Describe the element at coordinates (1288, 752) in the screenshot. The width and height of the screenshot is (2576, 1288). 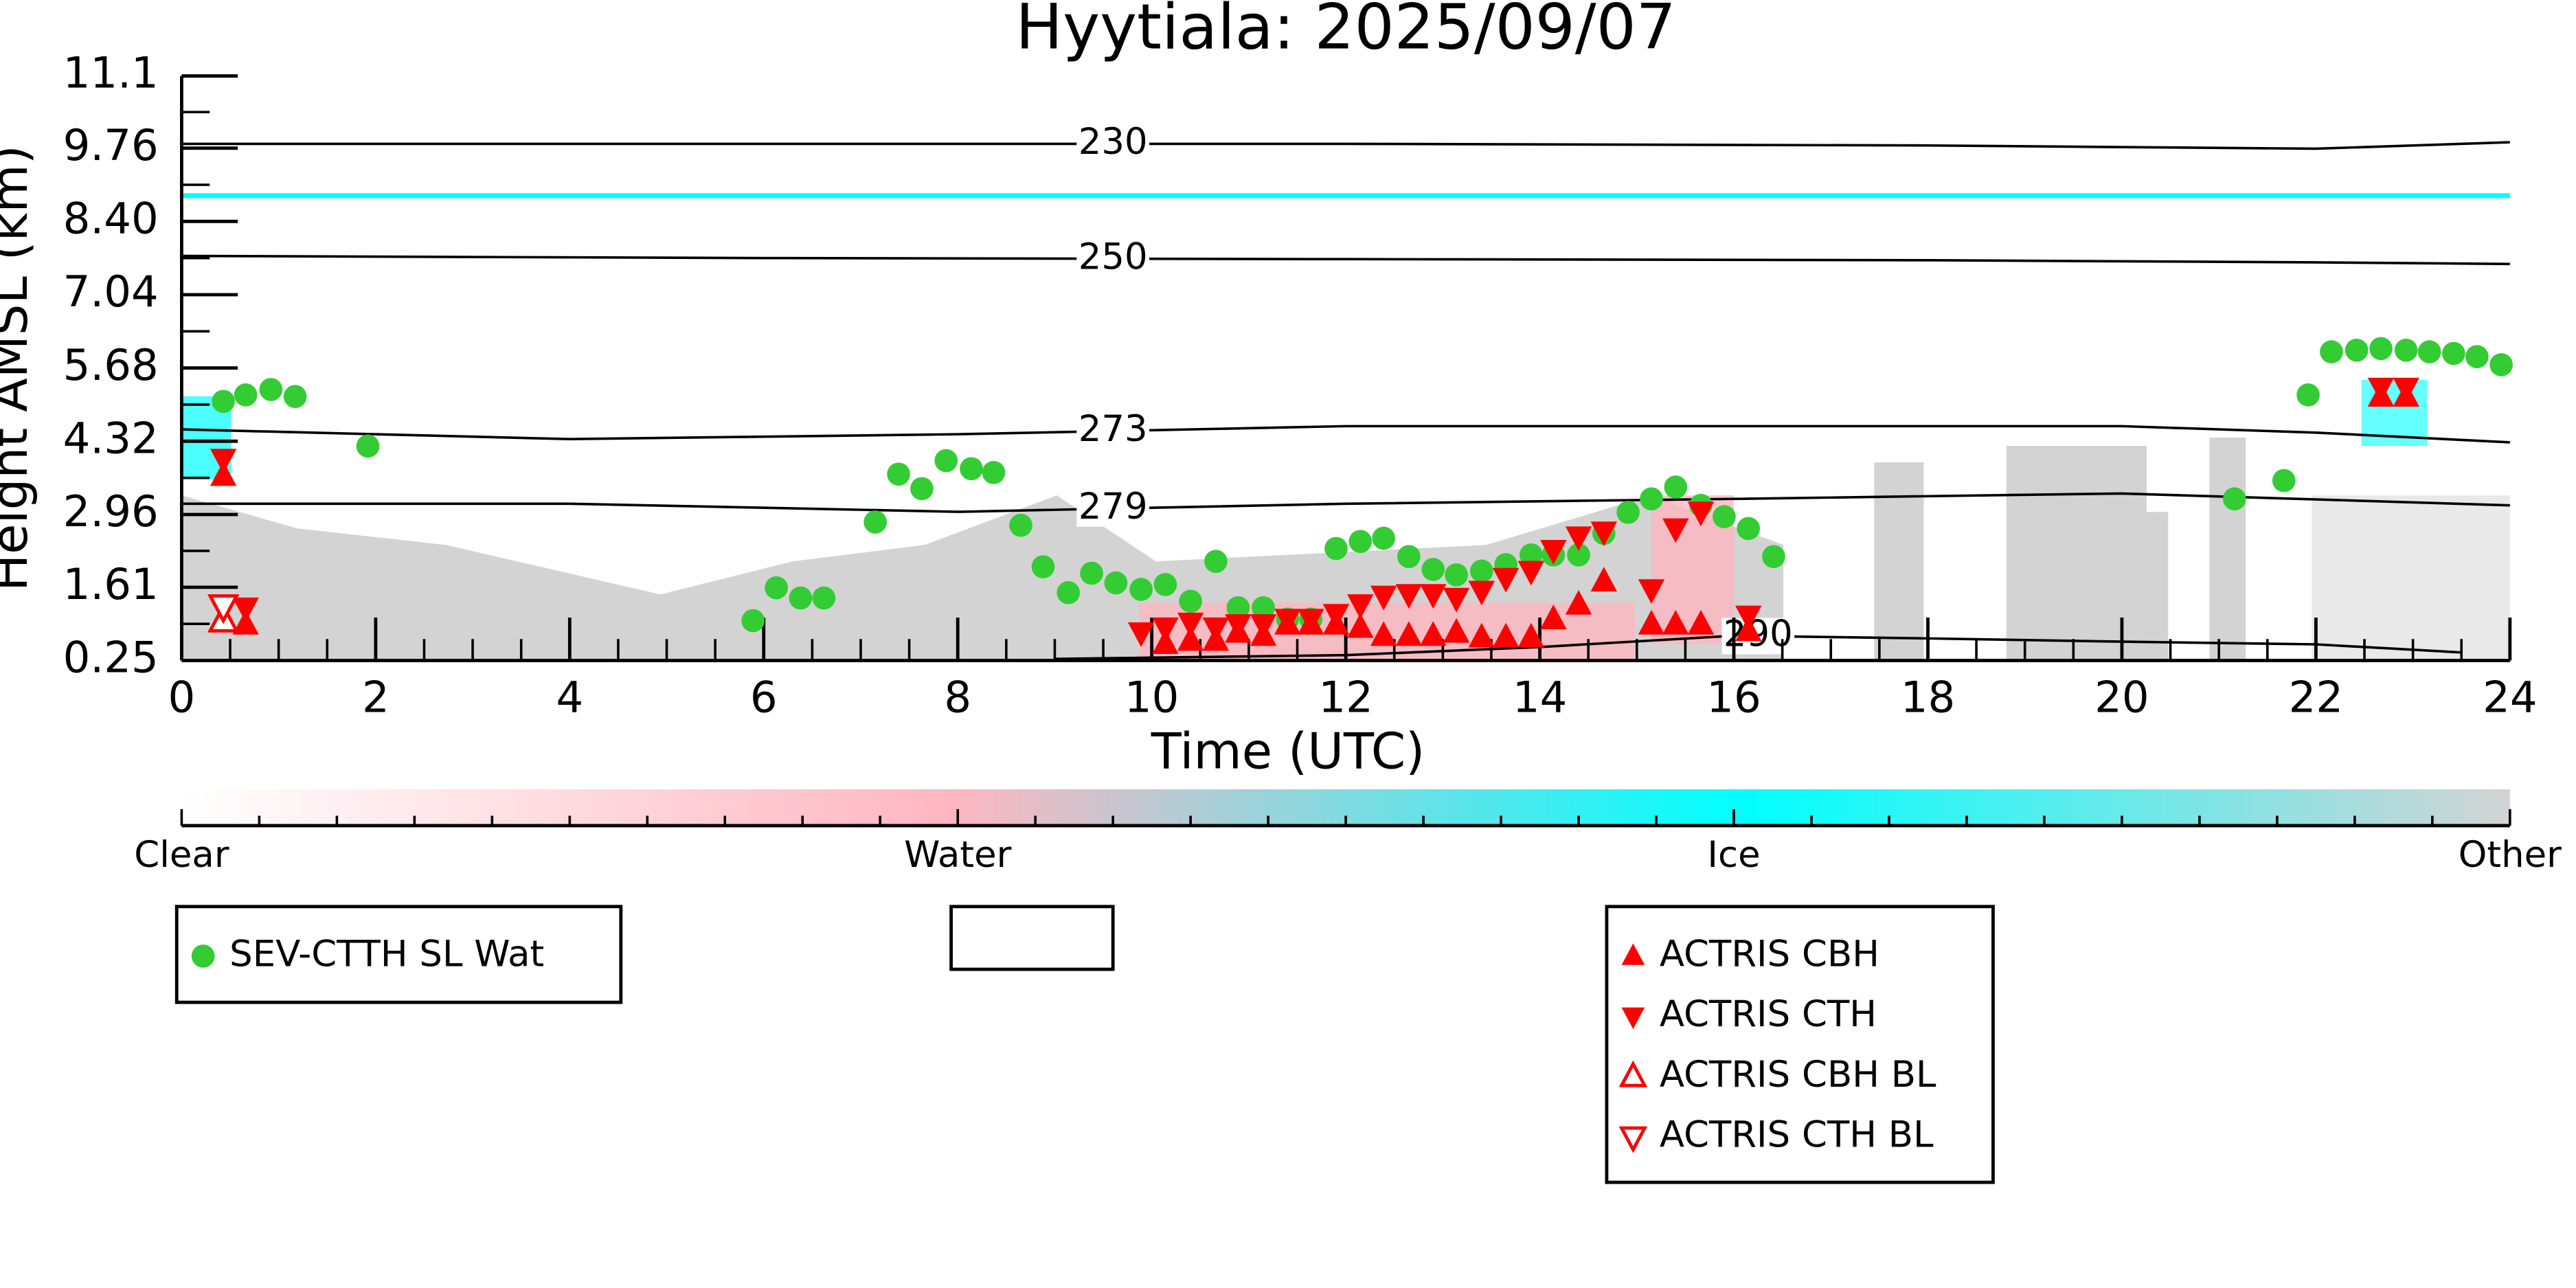
I see `x-axis-label: Time (UTC)` at that location.